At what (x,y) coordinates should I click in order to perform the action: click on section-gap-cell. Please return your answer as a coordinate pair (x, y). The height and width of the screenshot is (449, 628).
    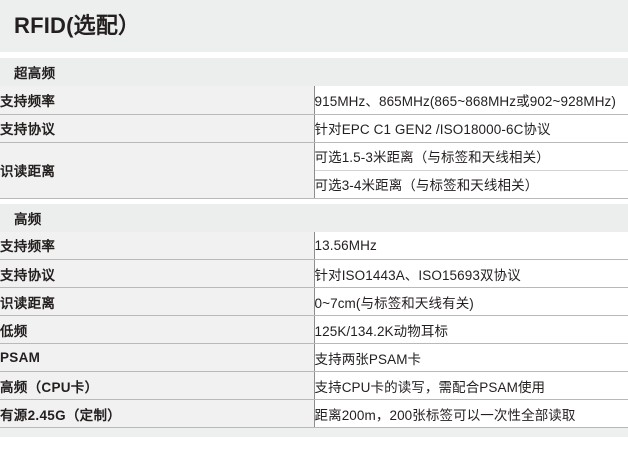
    Looking at the image, I should click on (314, 201).